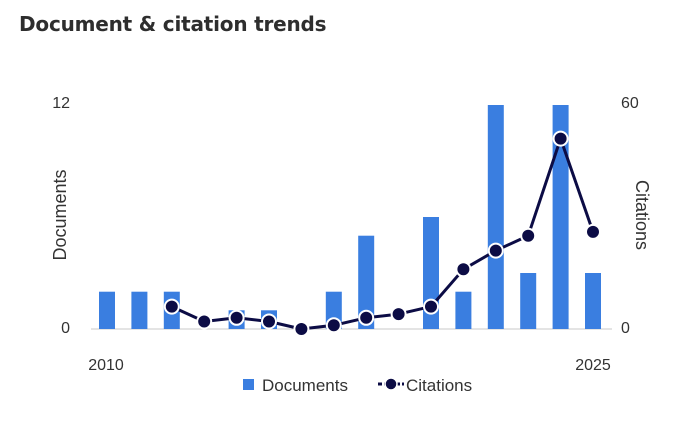 The height and width of the screenshot is (426, 697). Describe the element at coordinates (625, 328) in the screenshot. I see `y-right-tick-min: 0` at that location.